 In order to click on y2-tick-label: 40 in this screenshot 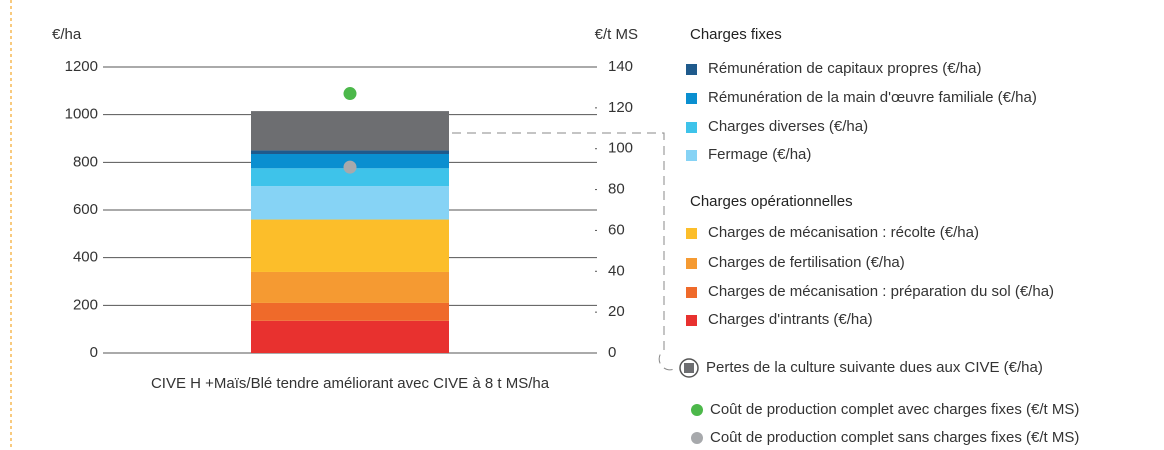, I will do `click(616, 270)`.